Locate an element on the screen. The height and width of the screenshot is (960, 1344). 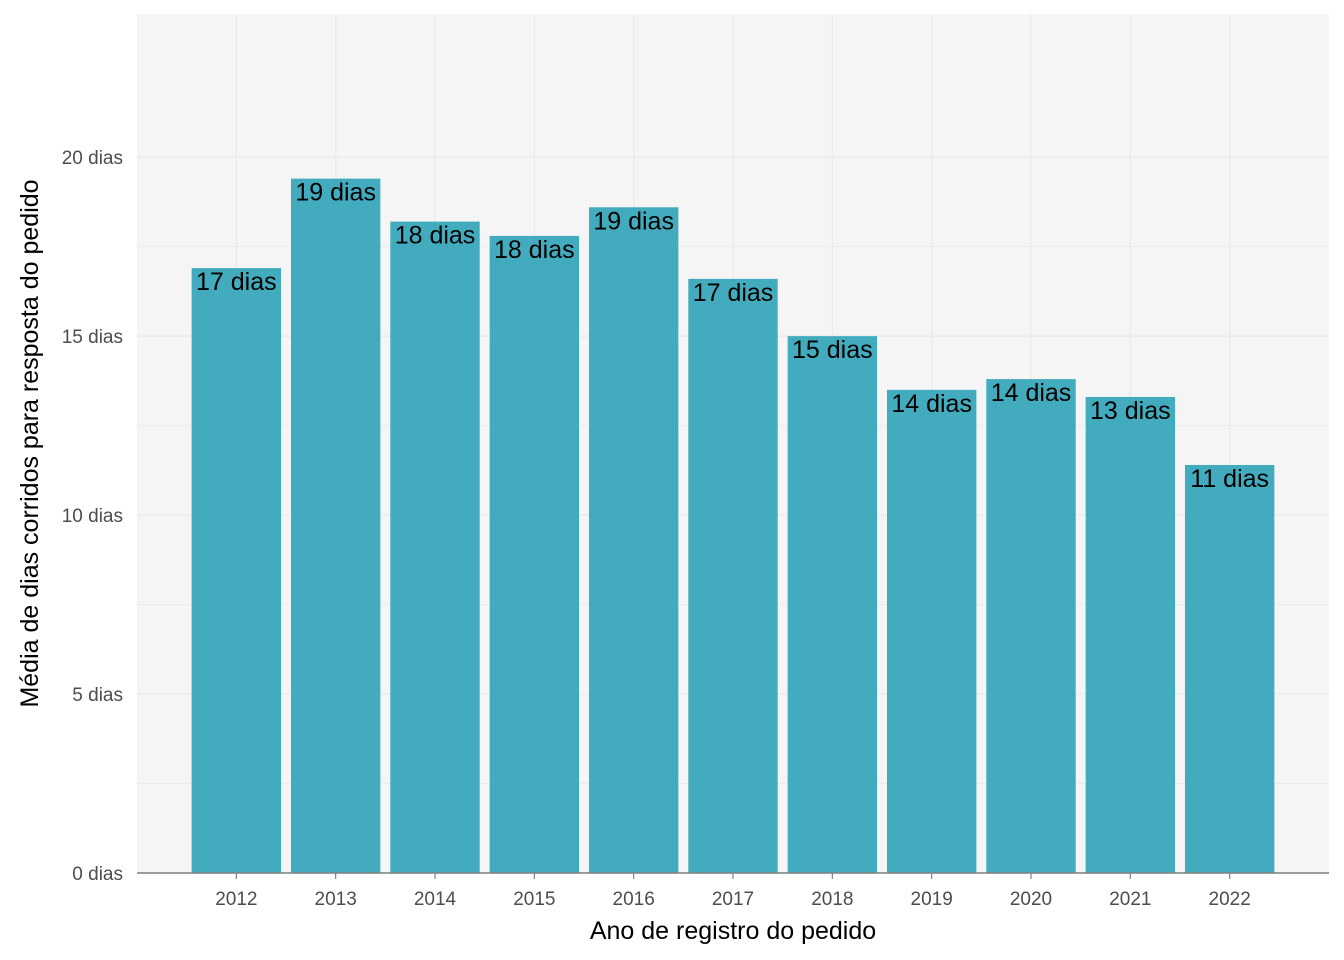
x-tick-label: 2012 is located at coordinates (236, 899).